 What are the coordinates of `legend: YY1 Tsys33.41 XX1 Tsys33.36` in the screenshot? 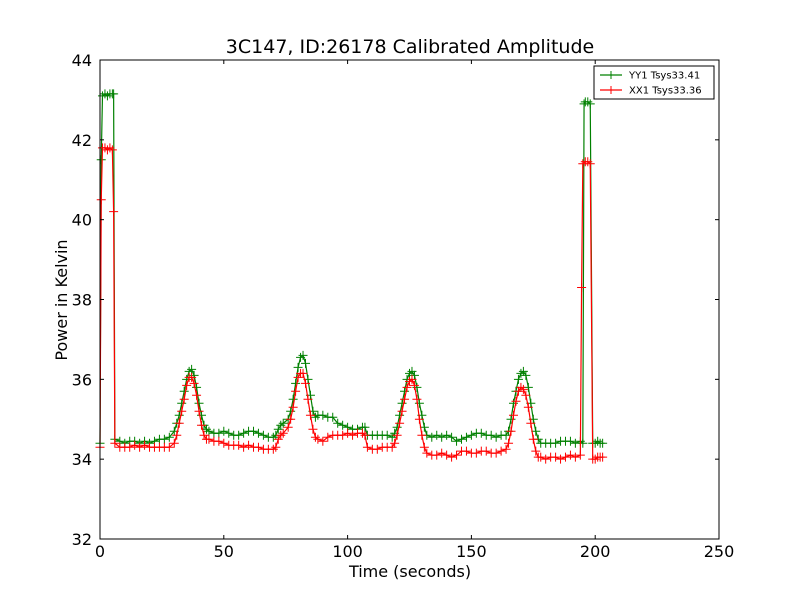 It's located at (654, 82).